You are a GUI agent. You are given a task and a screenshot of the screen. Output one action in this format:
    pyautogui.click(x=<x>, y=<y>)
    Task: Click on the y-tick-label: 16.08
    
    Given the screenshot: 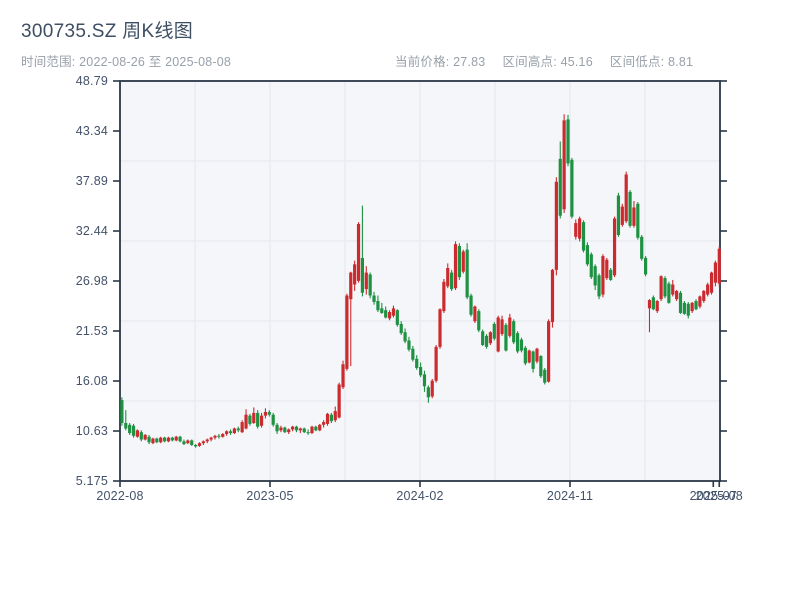 What is the action you would take?
    pyautogui.click(x=91, y=381)
    